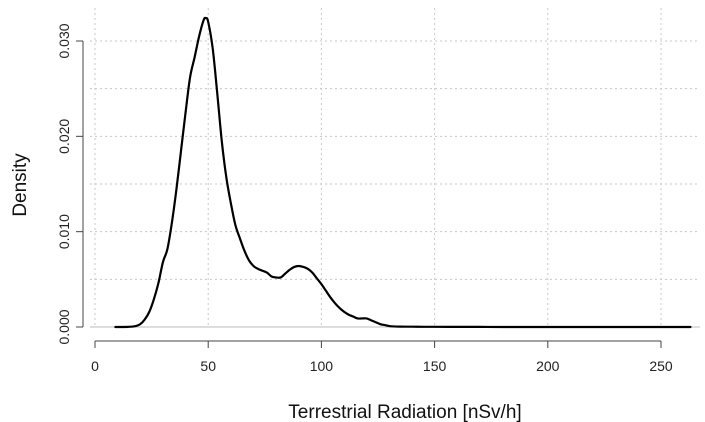  Describe the element at coordinates (404, 412) in the screenshot. I see `x-axis-title: Terrestrial Radiation [nSv/h]` at that location.